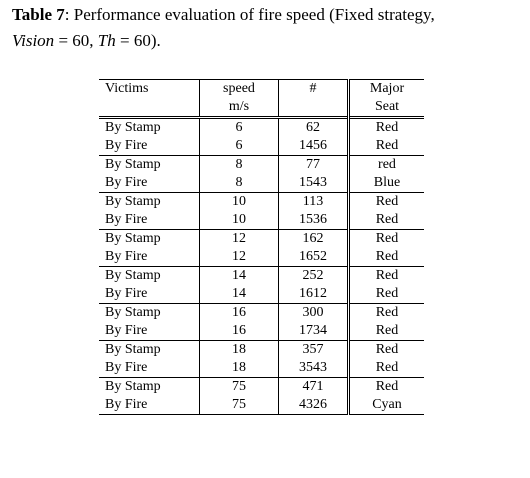  What do you see at coordinates (76, 40) in the screenshot?
I see `caption-vision-value: = 60,` at bounding box center [76, 40].